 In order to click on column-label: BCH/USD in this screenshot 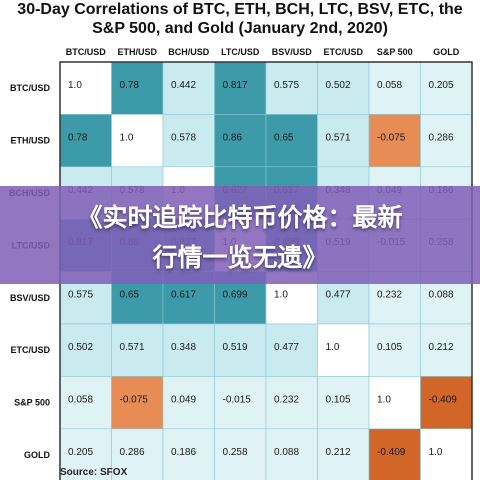, I will do `click(189, 52)`.